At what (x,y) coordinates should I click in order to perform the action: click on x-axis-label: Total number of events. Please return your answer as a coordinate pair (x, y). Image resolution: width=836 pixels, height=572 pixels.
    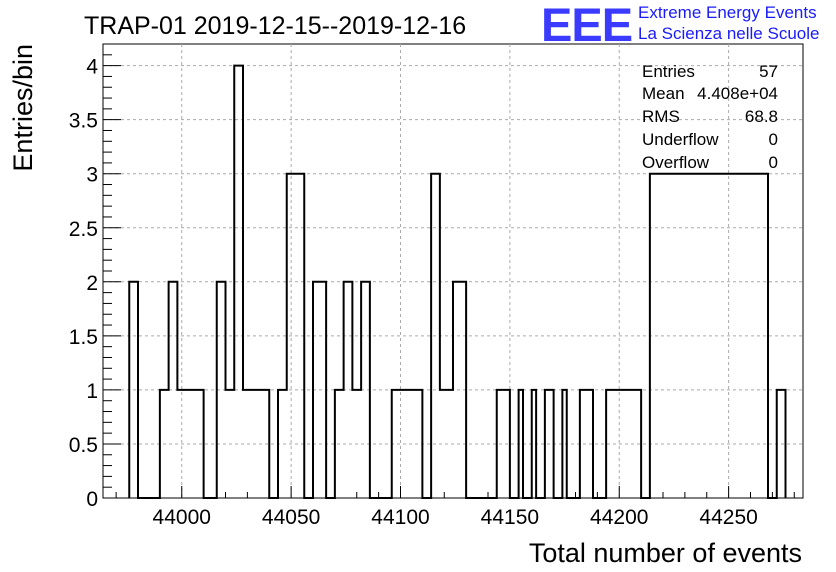
    Looking at the image, I should click on (665, 553).